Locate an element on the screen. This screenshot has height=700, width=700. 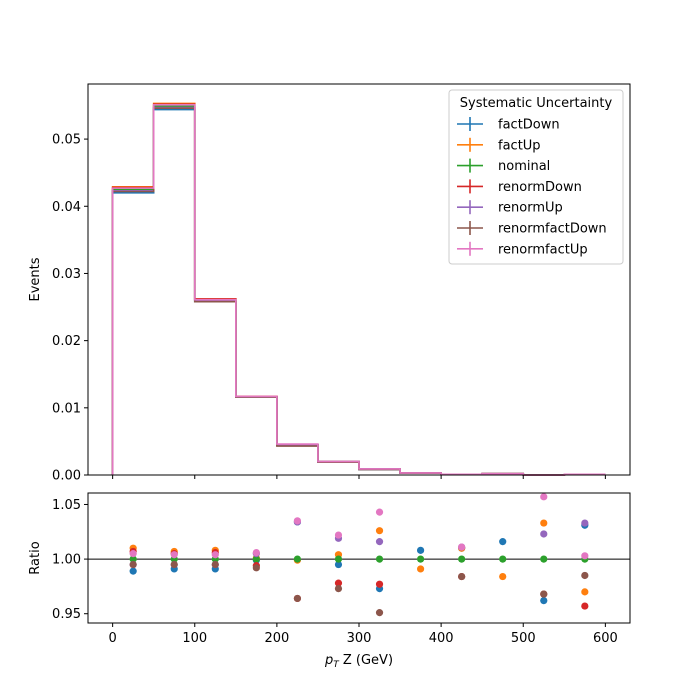
ratio-y-axis: 0.95 1.00 1.05 is located at coordinates (70, 560).